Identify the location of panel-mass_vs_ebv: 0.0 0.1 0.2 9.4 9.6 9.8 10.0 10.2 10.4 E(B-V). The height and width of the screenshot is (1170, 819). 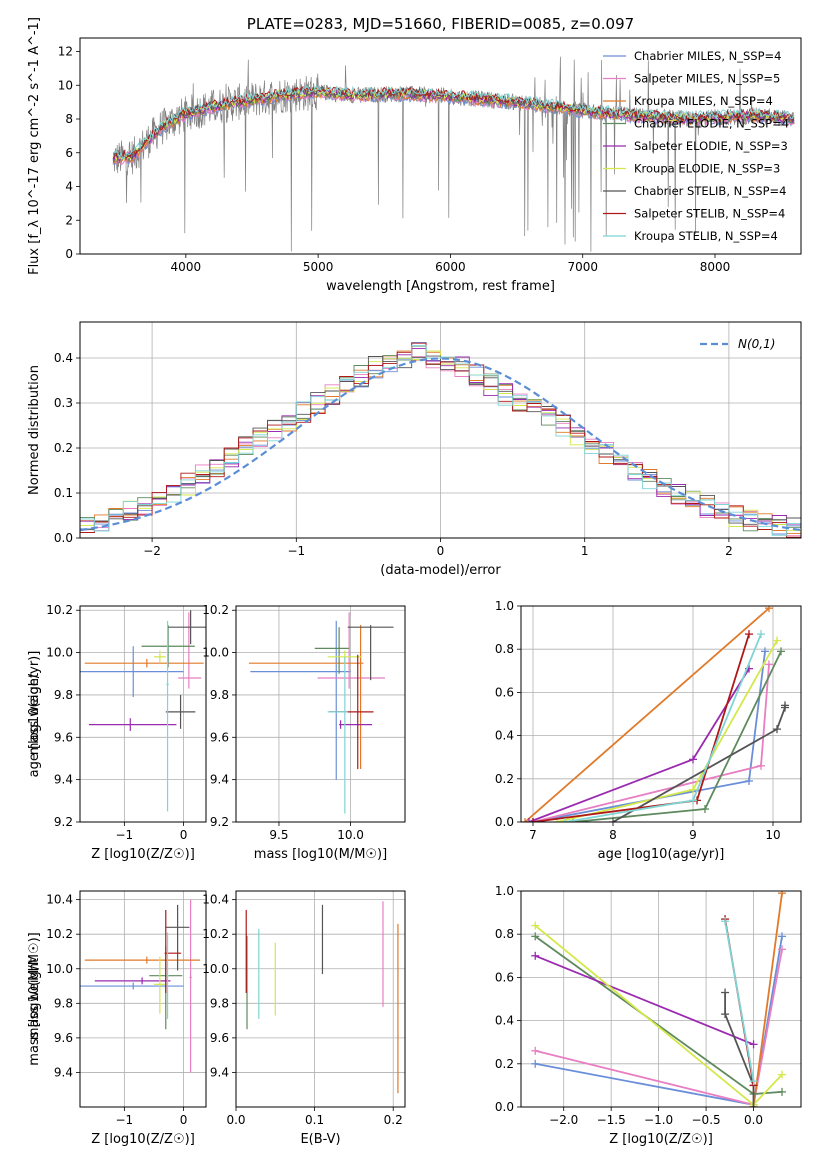
(304, 1018).